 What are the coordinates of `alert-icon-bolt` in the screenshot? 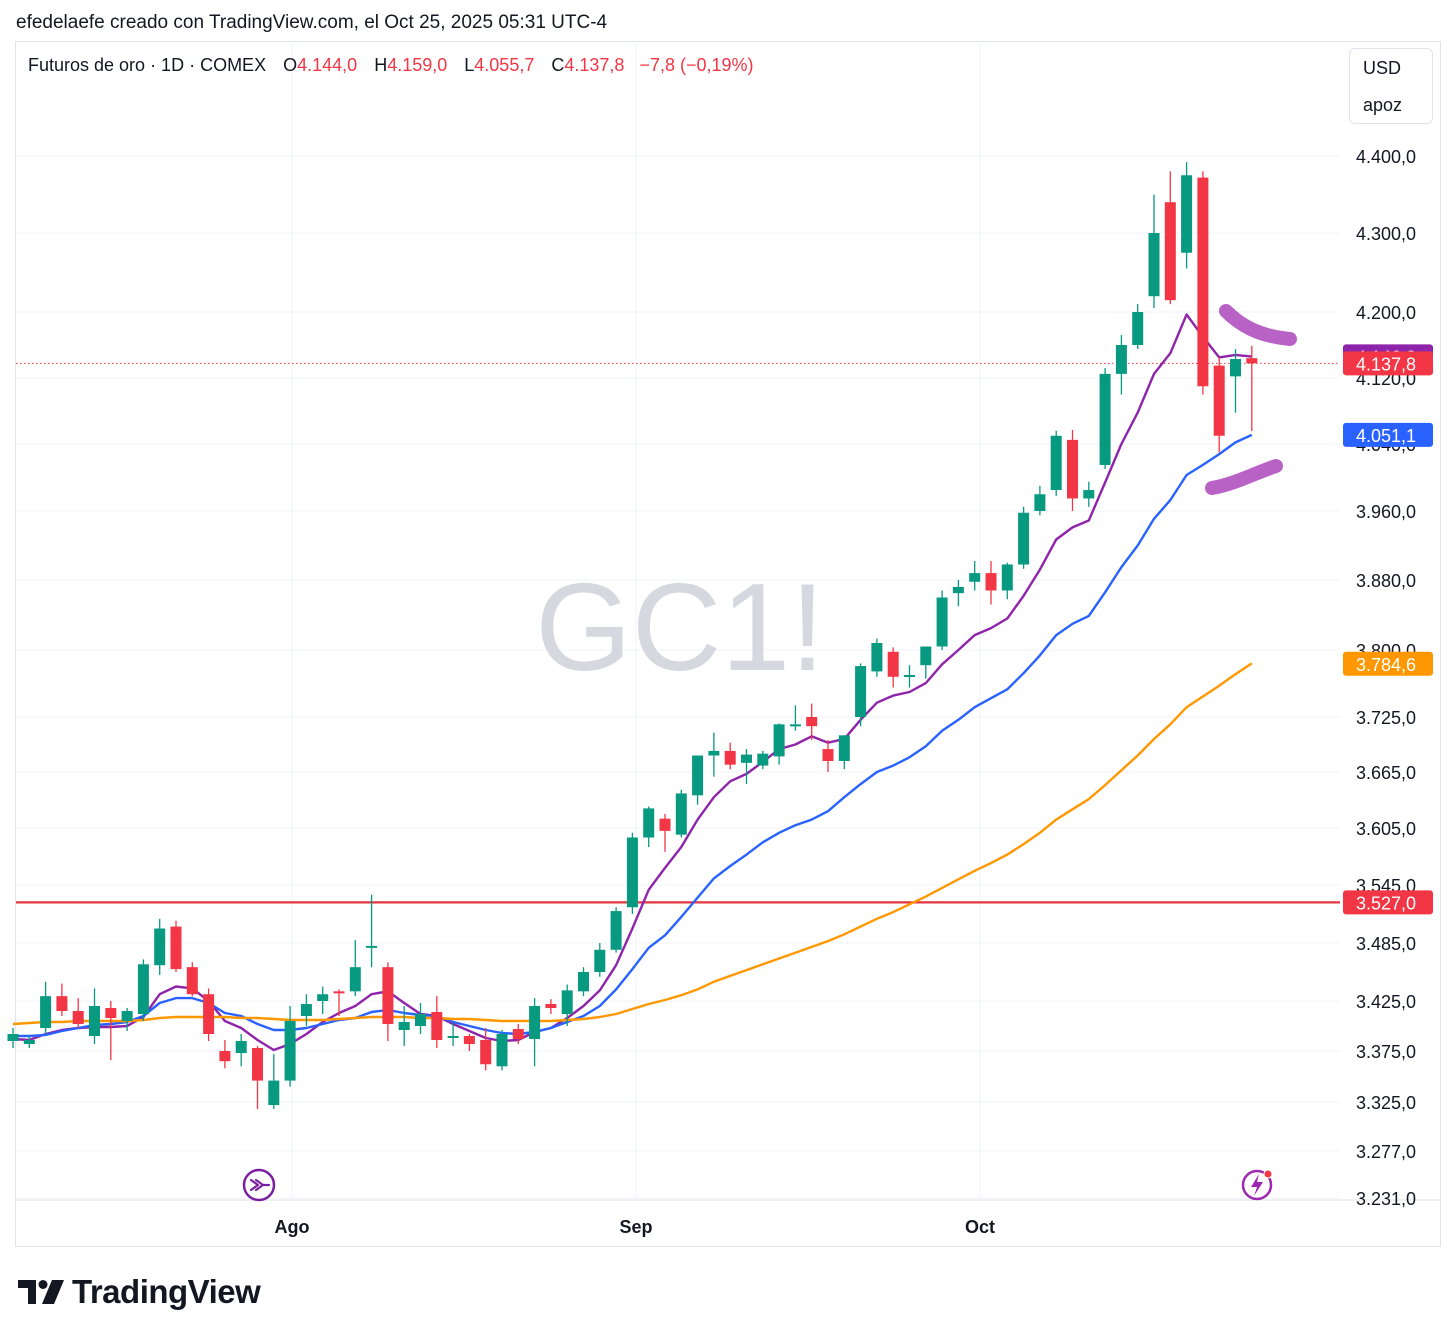 It's located at (1257, 1185).